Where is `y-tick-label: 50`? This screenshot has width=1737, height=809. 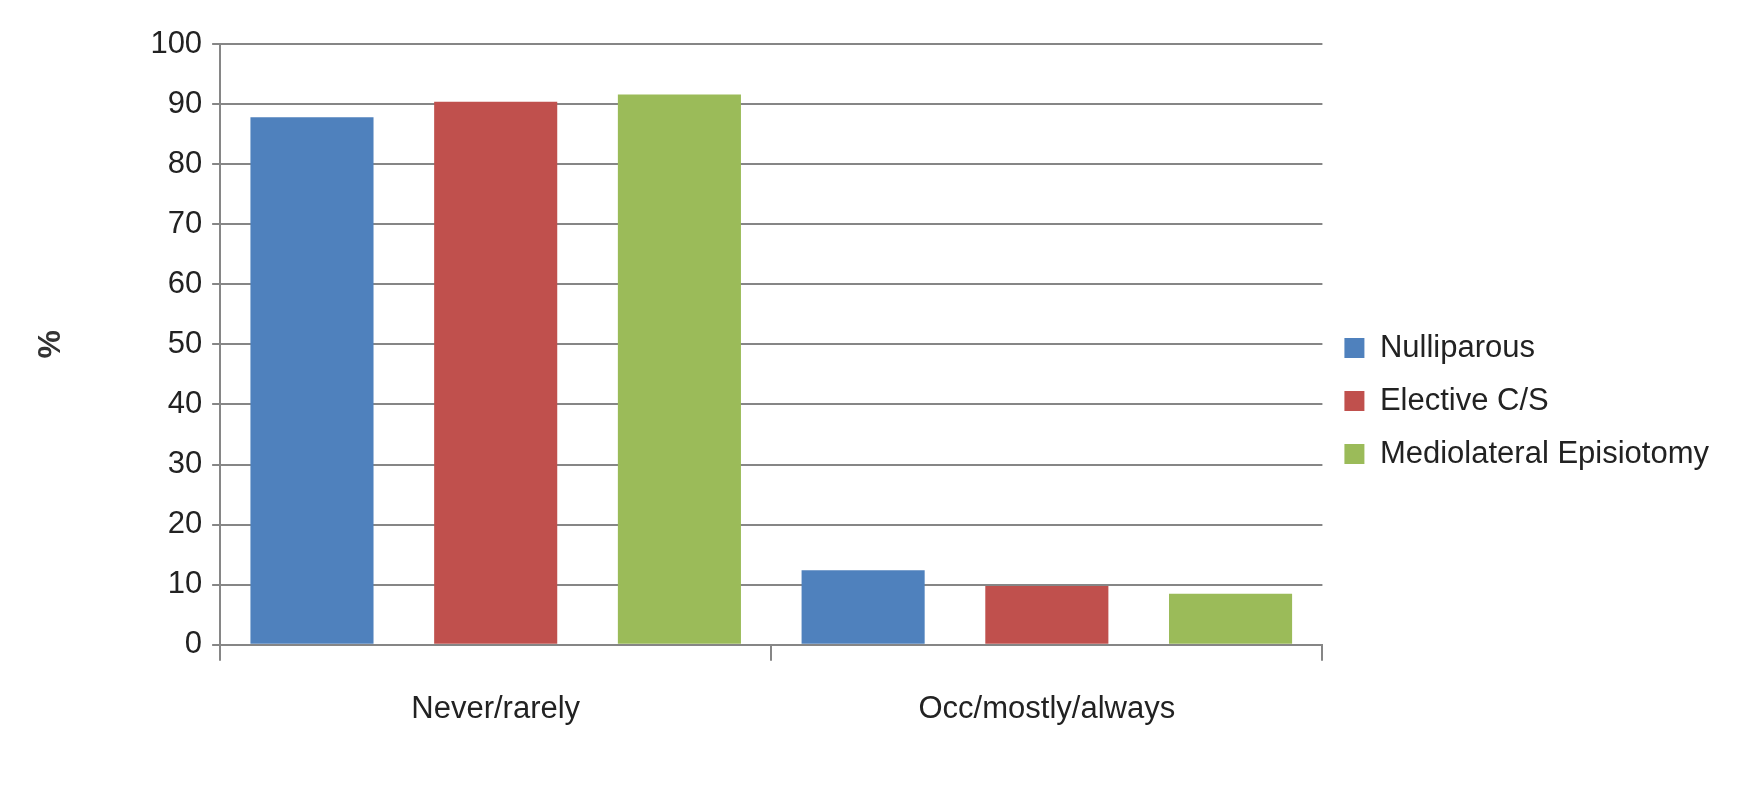
y-tick-label: 50 is located at coordinates (185, 342).